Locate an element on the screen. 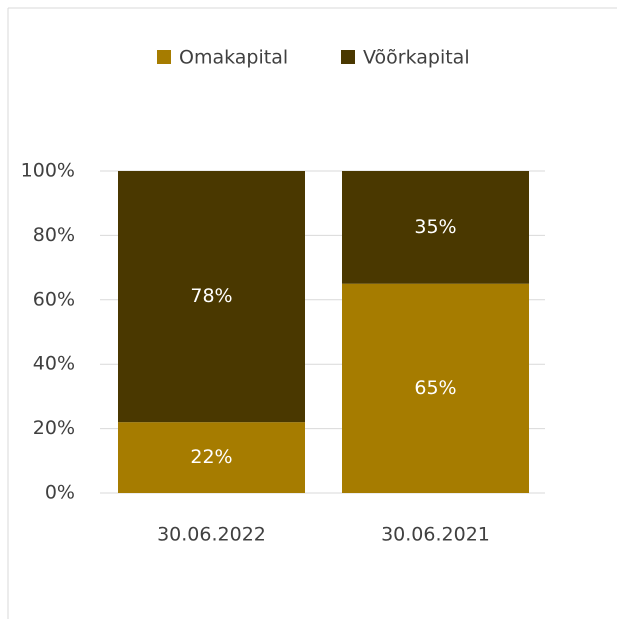  data-label: 65% is located at coordinates (435, 388).